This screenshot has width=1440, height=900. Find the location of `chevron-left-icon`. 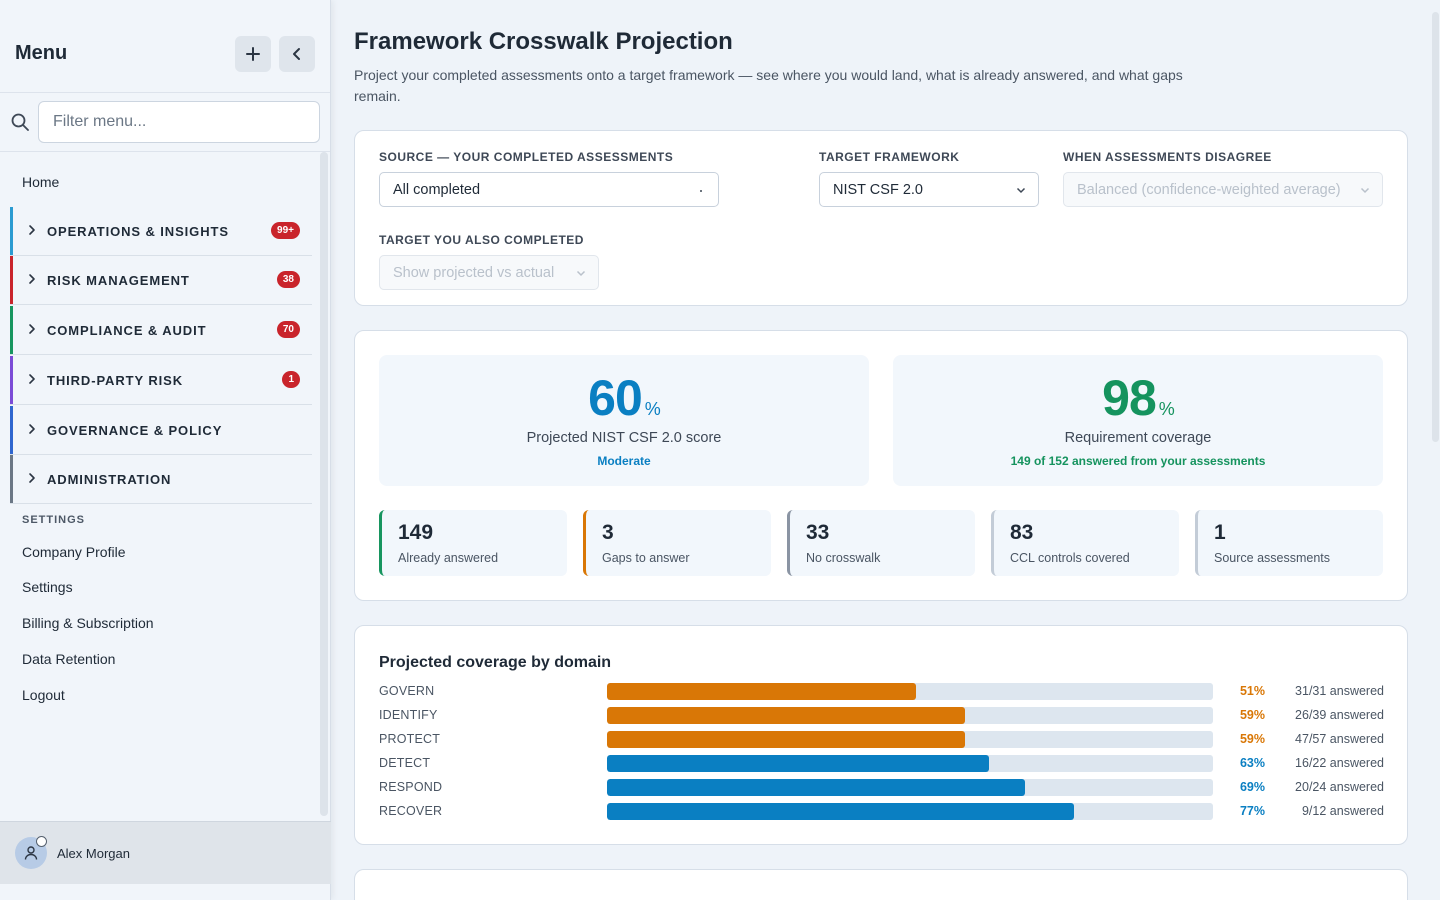

chevron-left-icon is located at coordinates (296, 54).